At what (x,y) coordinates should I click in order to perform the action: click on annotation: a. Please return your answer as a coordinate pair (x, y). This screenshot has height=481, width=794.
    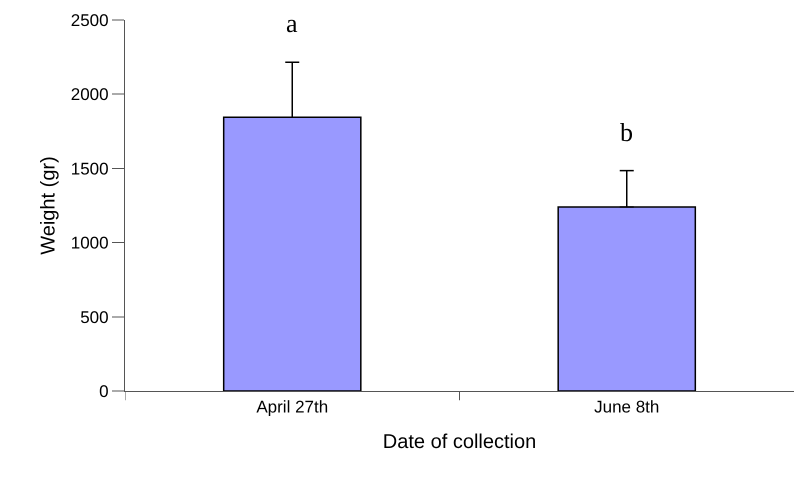
    Looking at the image, I should click on (292, 23).